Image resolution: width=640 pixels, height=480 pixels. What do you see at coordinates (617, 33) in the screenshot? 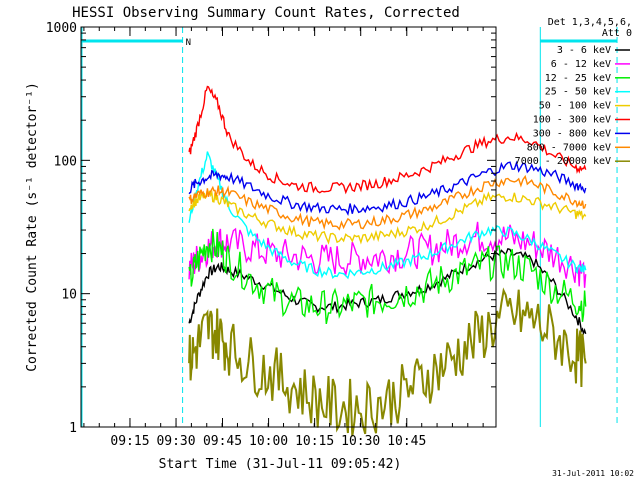
I see `legend-header: Att 0` at bounding box center [617, 33].